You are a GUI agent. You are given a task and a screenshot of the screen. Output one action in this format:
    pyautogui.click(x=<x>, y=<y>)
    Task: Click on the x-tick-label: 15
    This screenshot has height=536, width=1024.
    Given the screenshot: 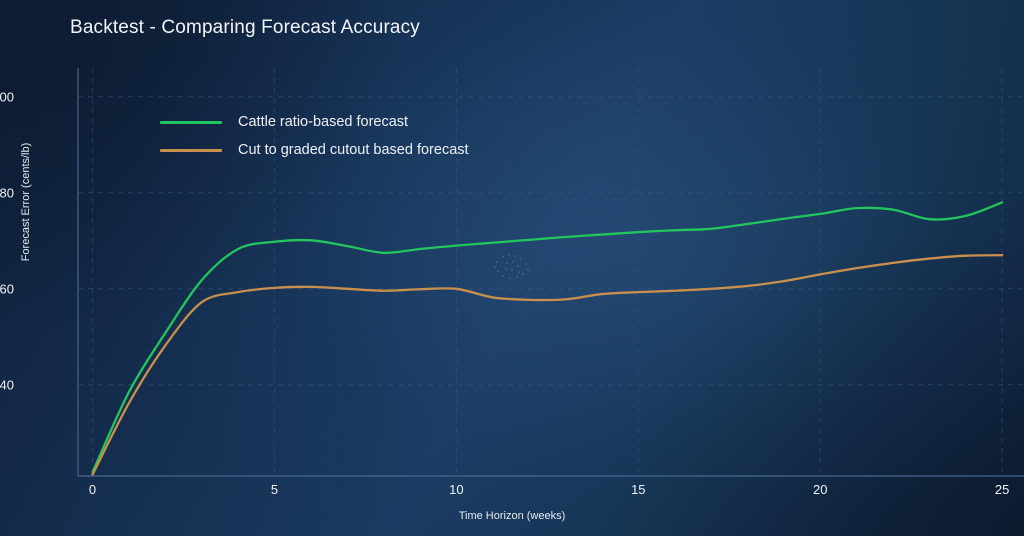 What is the action you would take?
    pyautogui.click(x=638, y=489)
    